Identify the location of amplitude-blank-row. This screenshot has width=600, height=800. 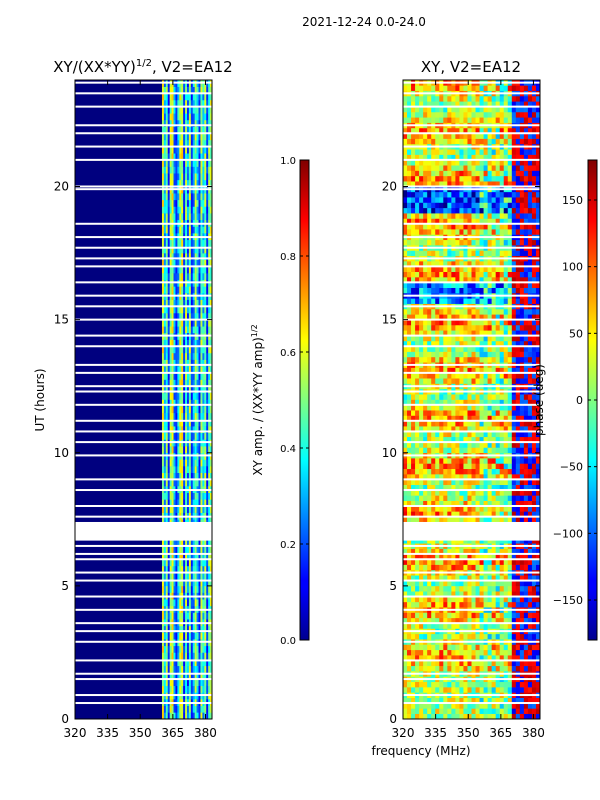
(143, 223).